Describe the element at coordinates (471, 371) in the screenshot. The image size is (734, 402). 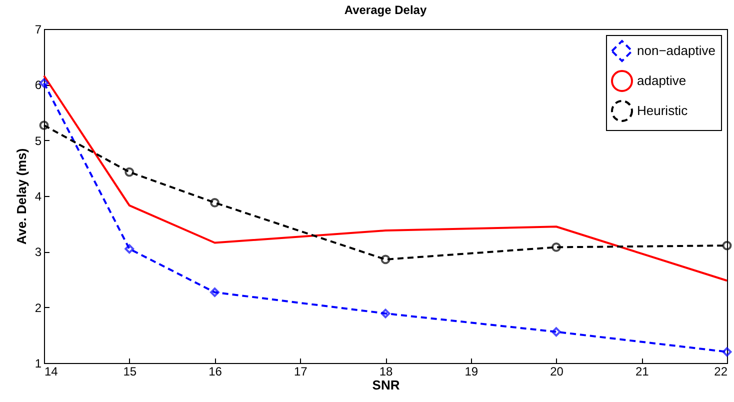
I see `x-tick-label: 19` at that location.